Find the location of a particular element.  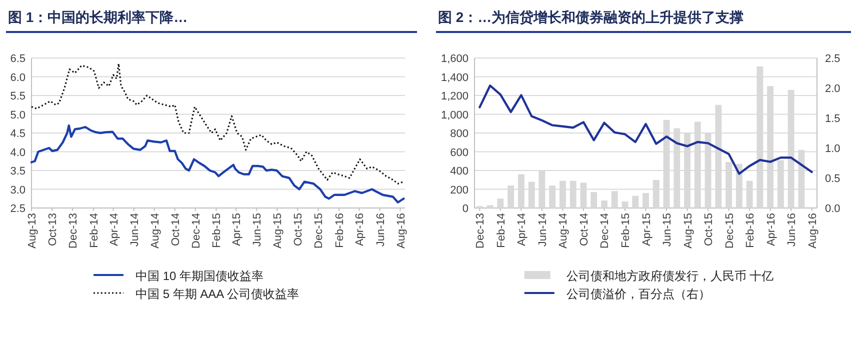

legend-label: 中国 10 年期国债收益率 is located at coordinates (200, 276).